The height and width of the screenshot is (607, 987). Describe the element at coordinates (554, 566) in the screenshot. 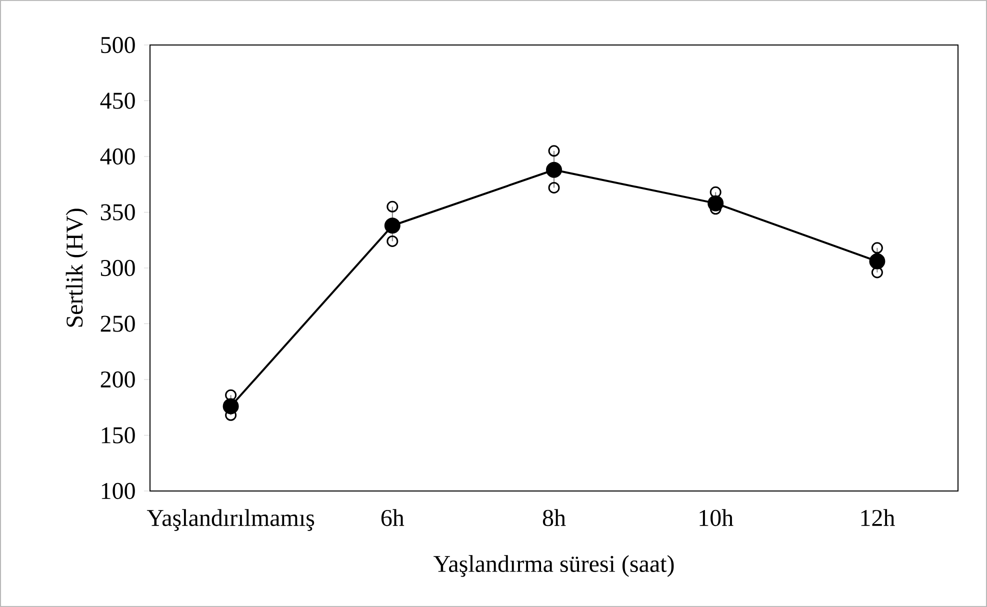

I see `x-axis-title: Yaşlandırma süresi (saat)` at that location.